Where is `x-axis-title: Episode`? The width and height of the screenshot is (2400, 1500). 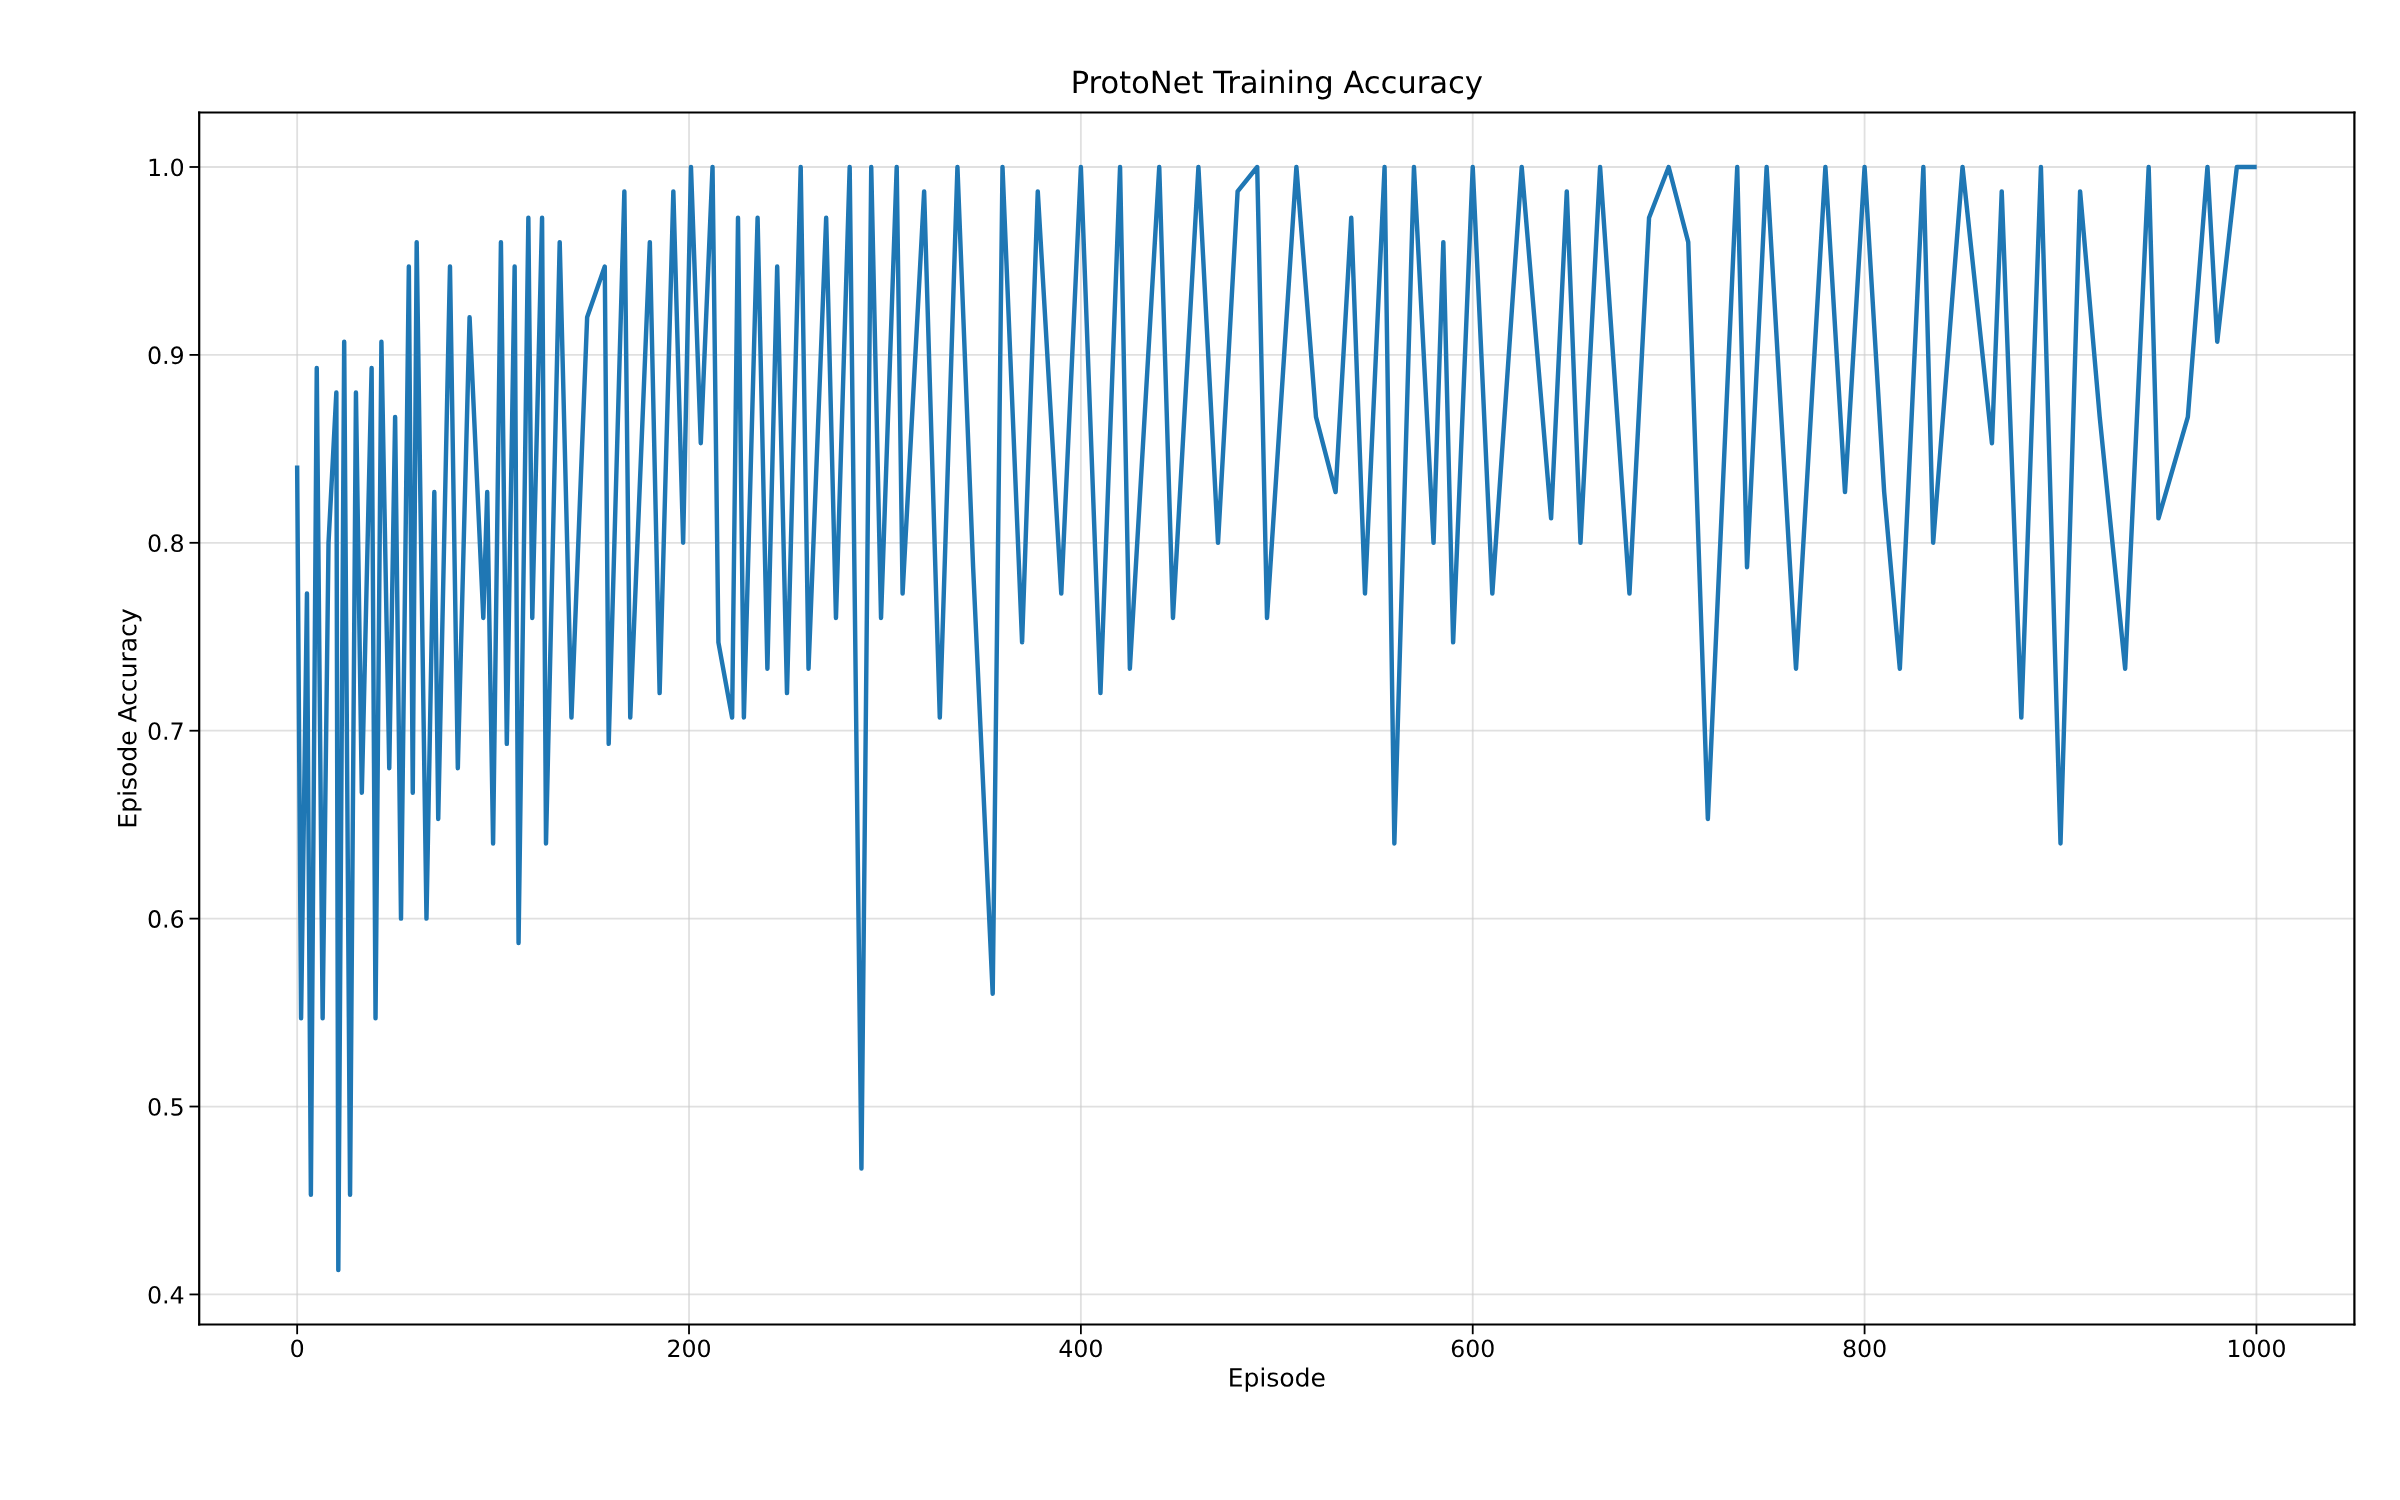 x-axis-title: Episode is located at coordinates (1277, 1379).